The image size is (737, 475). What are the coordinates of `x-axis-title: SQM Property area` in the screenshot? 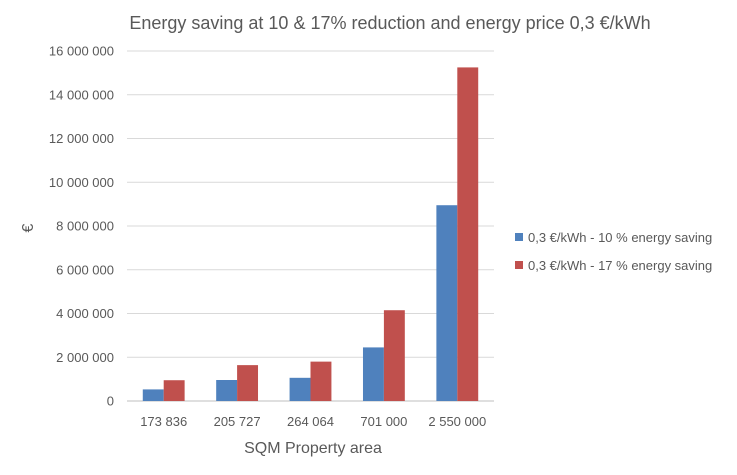 It's located at (313, 448).